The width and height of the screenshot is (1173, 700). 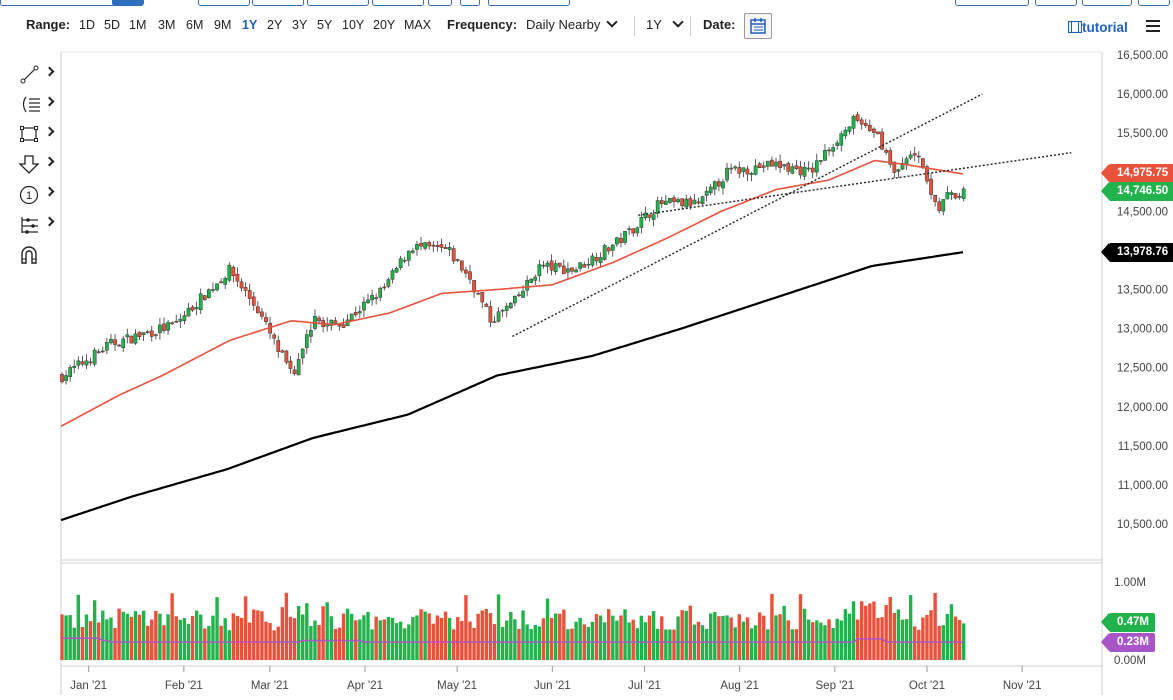 I want to click on range-9m: 9M, so click(x=223, y=25).